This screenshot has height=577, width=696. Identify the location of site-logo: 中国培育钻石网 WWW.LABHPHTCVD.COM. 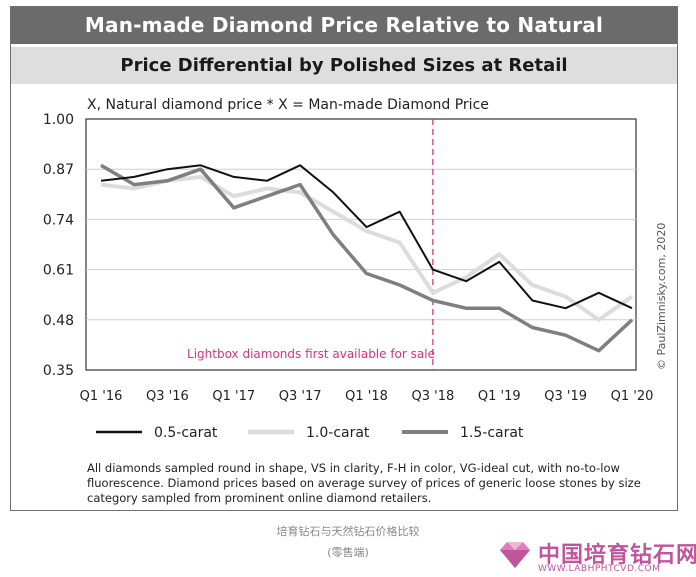
(597, 557).